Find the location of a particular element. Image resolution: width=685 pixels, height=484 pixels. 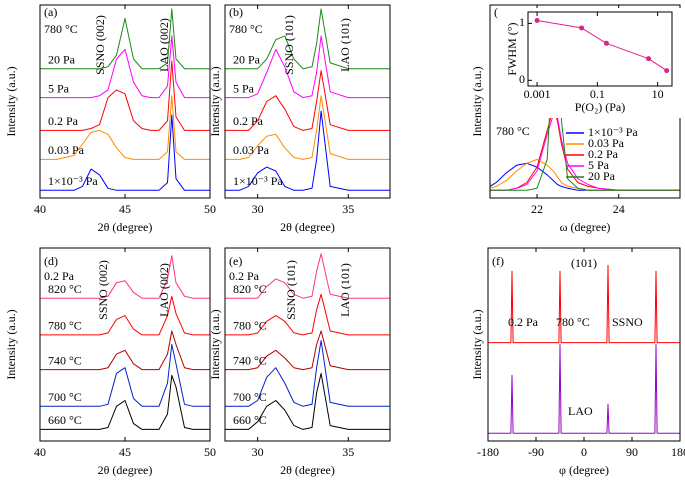

x-tick-label: 50 is located at coordinates (210, 209).